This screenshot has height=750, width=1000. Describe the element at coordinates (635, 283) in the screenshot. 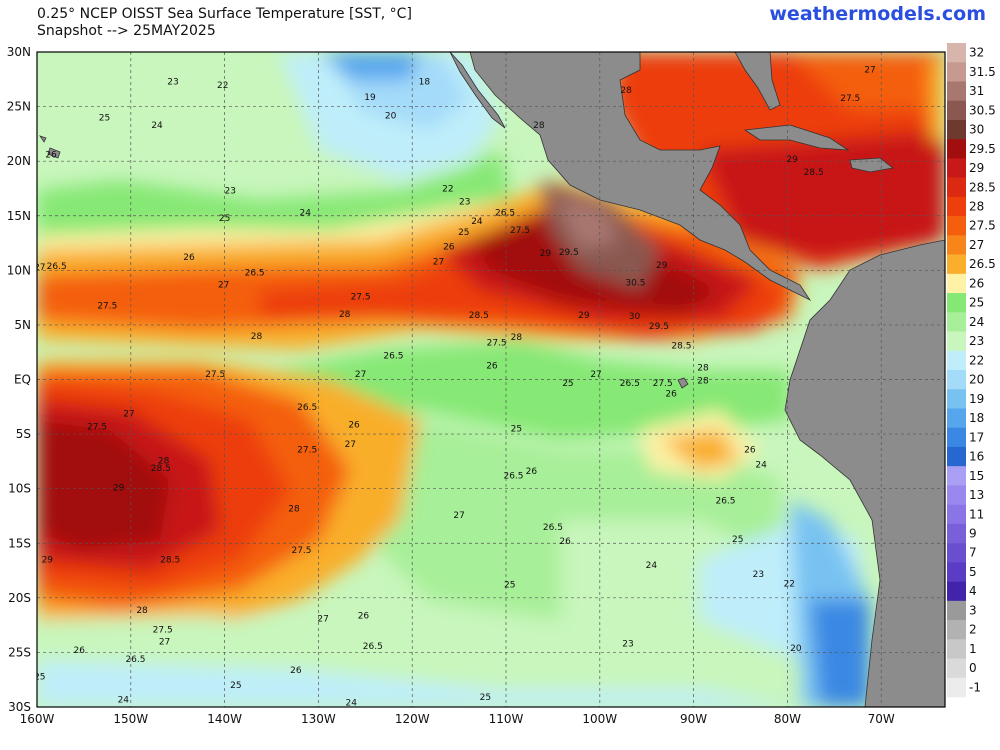

I see `sst-value-label: 30.5` at that location.